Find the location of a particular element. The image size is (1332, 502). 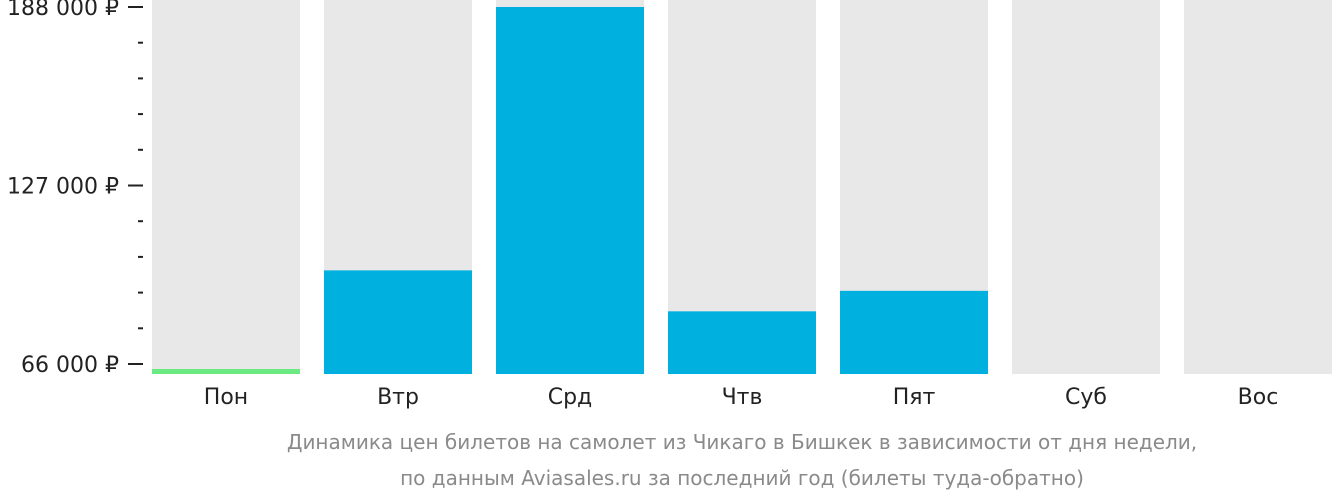

y-tick-label: 127 000 ₽ is located at coordinates (63, 187).